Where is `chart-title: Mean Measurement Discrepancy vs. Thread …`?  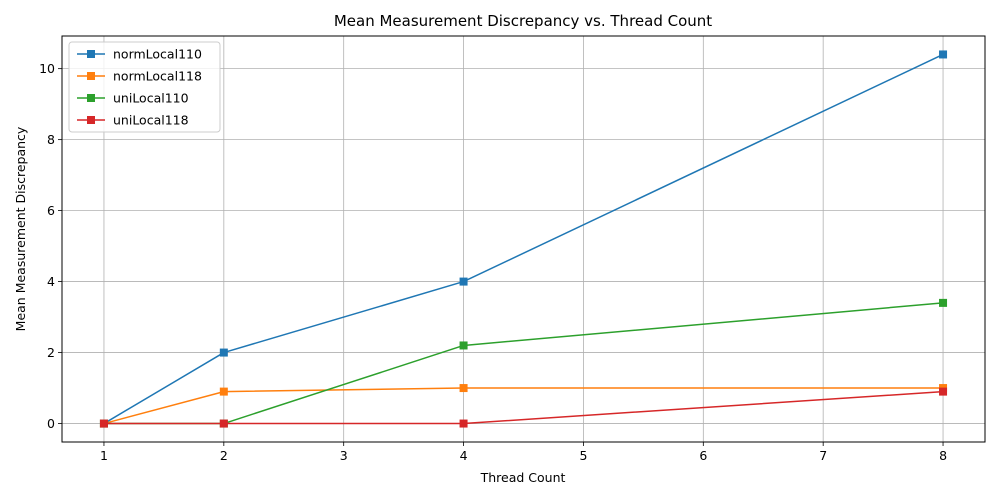 chart-title: Mean Measurement Discrepancy vs. Thread … is located at coordinates (523, 21).